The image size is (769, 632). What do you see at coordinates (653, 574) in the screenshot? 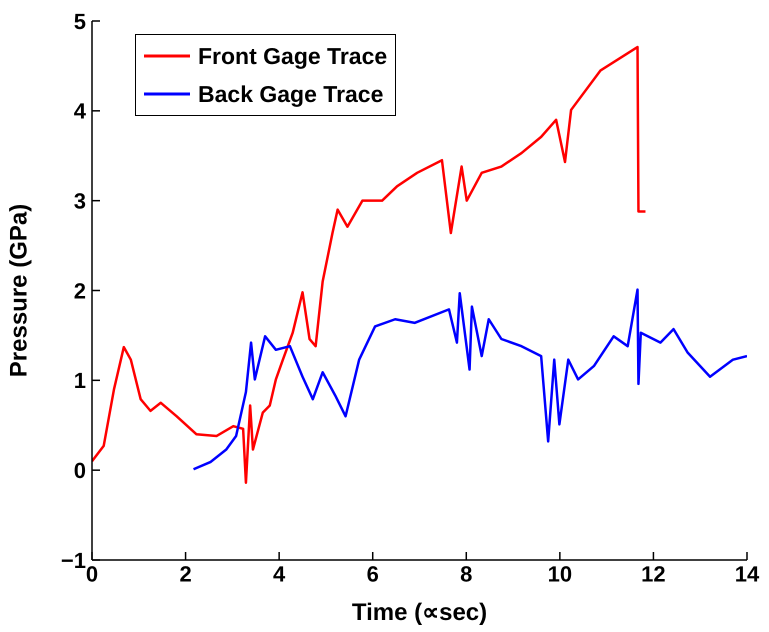
I see `x-tick-label: 12` at bounding box center [653, 574].